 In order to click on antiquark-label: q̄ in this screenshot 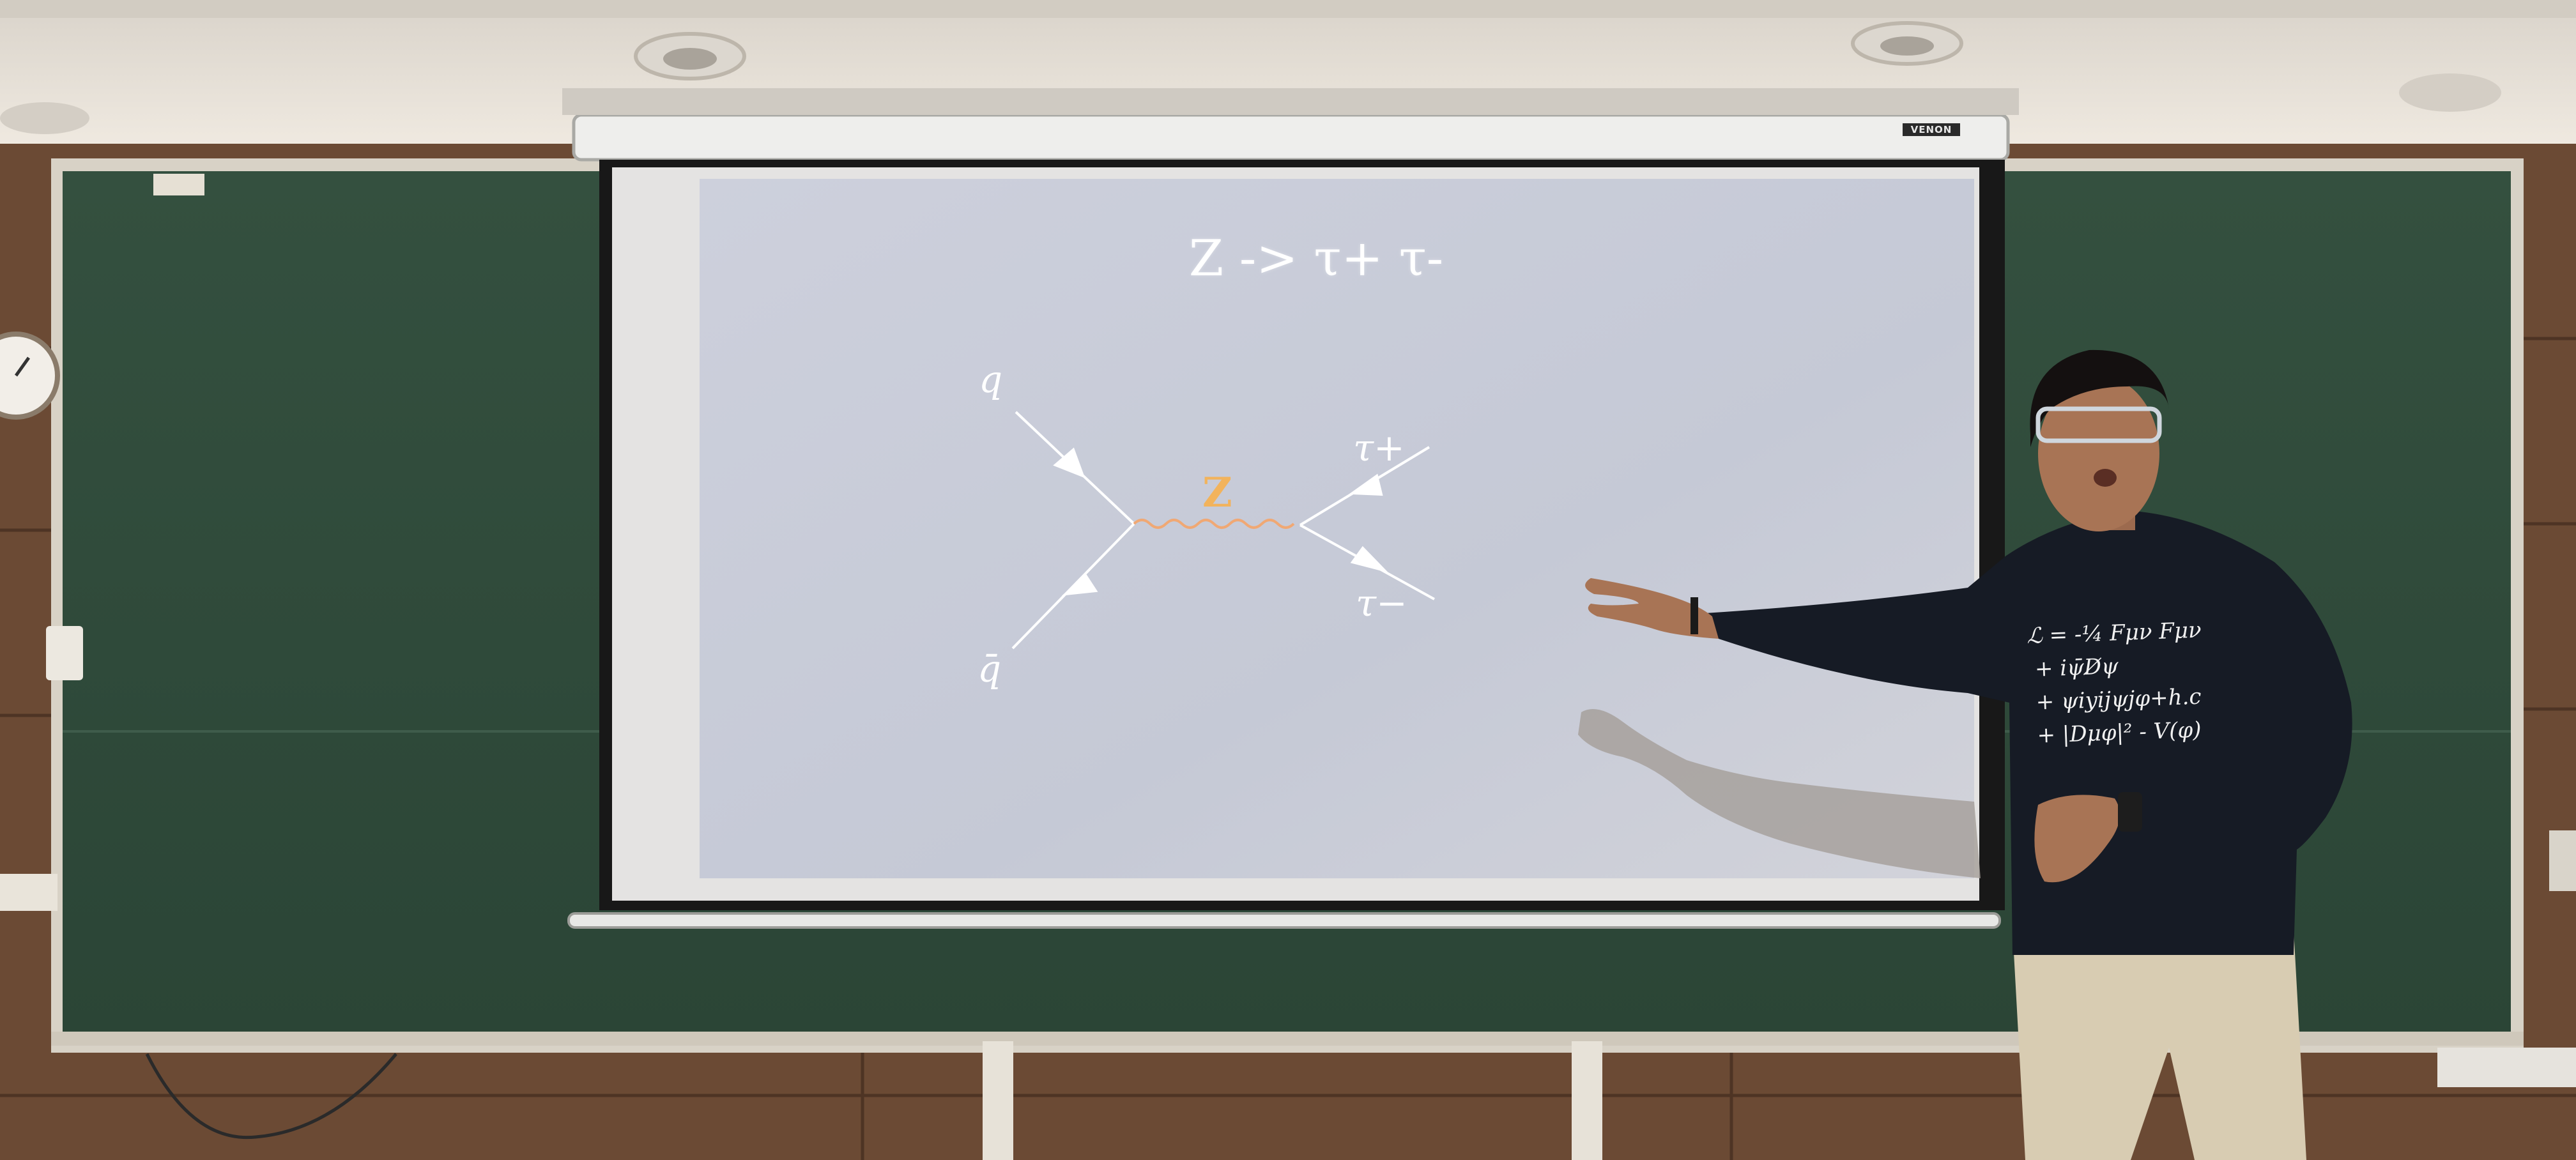, I will do `click(989, 669)`.